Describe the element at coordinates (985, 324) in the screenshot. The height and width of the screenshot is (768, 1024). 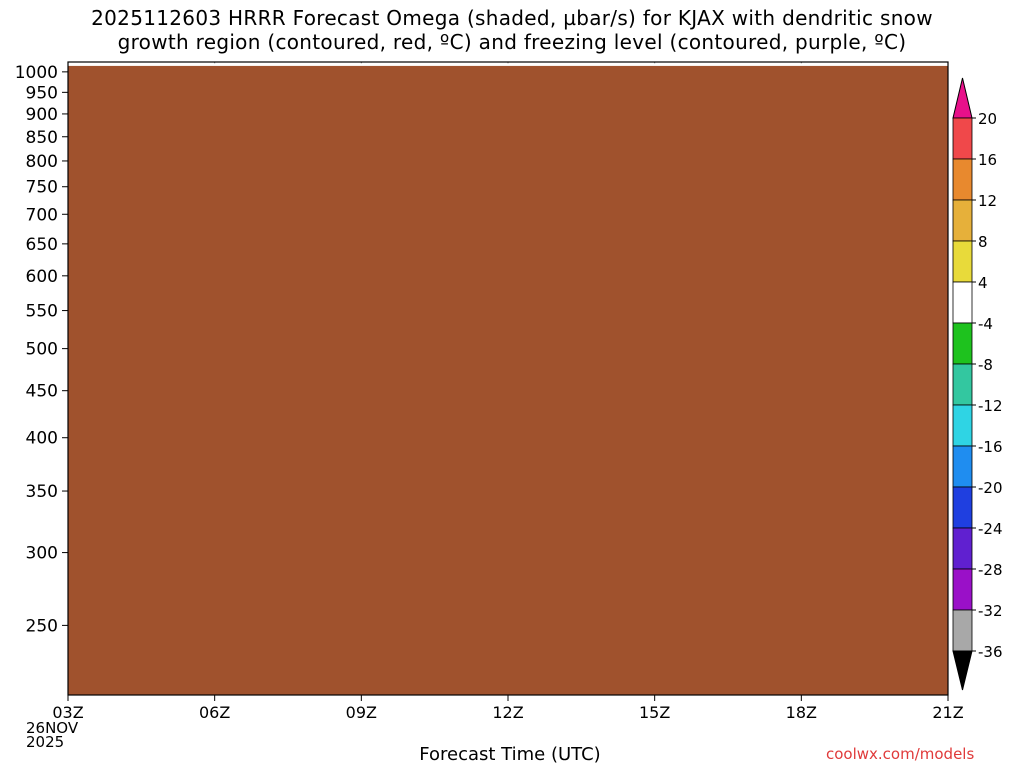
I see `colorbar-label: -4` at that location.